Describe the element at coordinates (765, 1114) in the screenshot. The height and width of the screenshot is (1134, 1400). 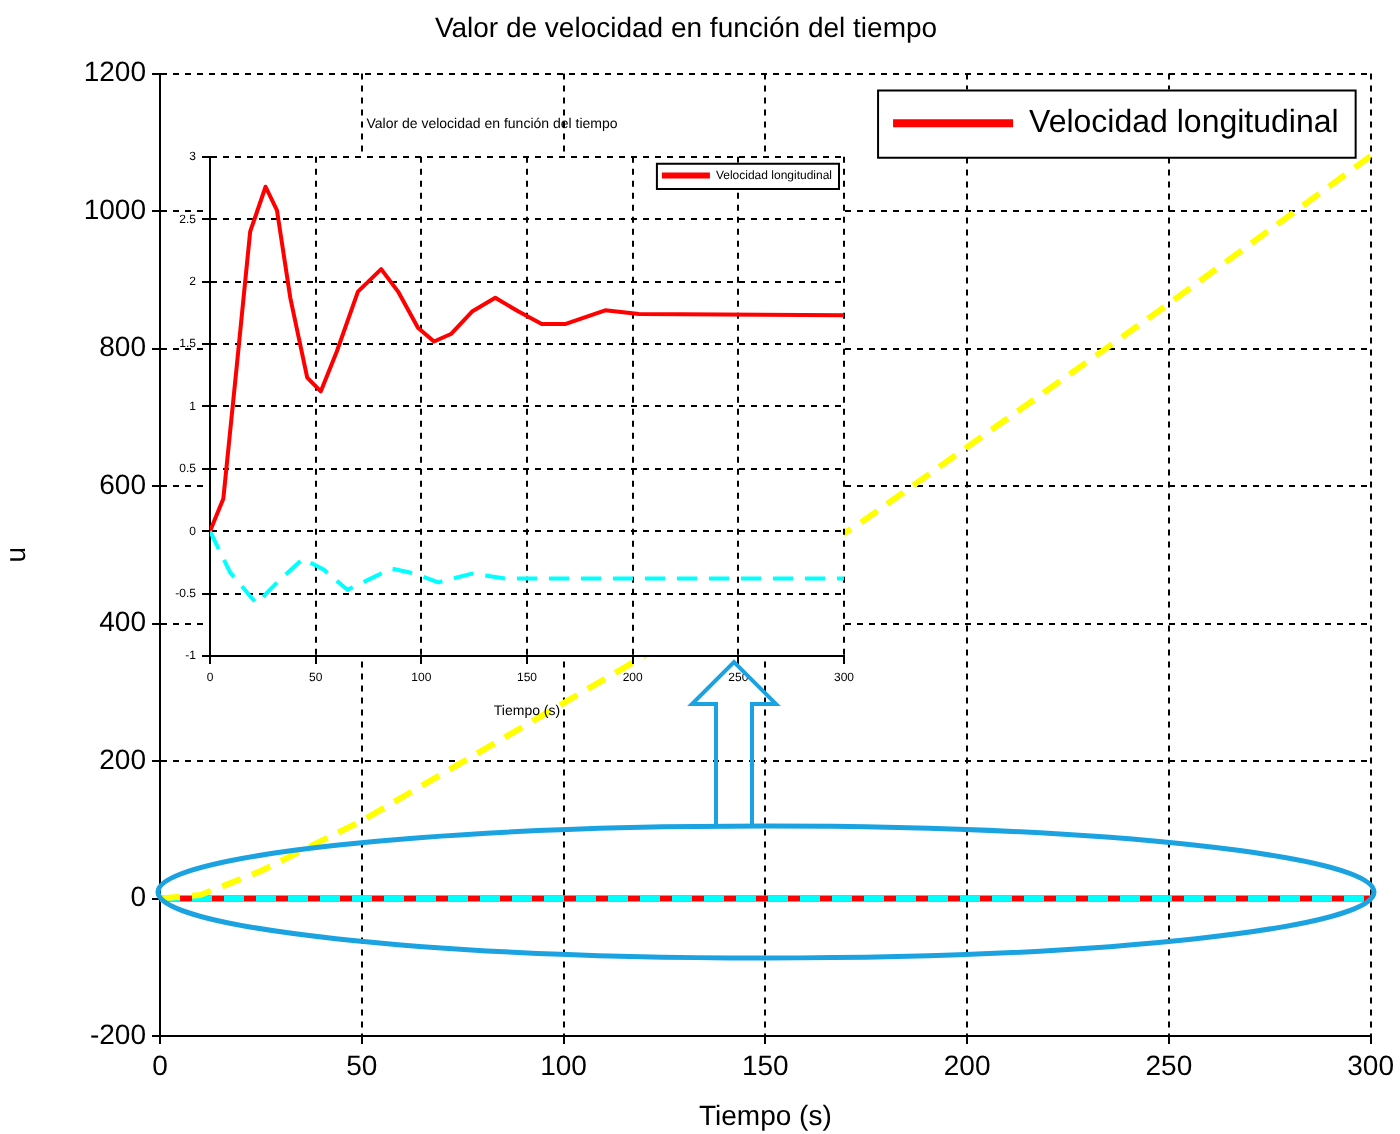
I see `x-axis-title: Tiempo (s)` at that location.